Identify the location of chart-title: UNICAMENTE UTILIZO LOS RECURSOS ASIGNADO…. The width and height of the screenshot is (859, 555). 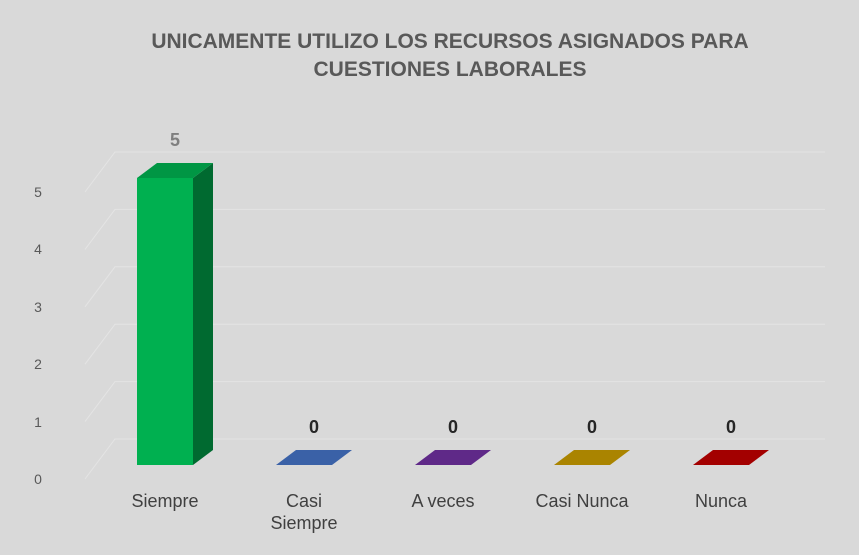
(450, 55).